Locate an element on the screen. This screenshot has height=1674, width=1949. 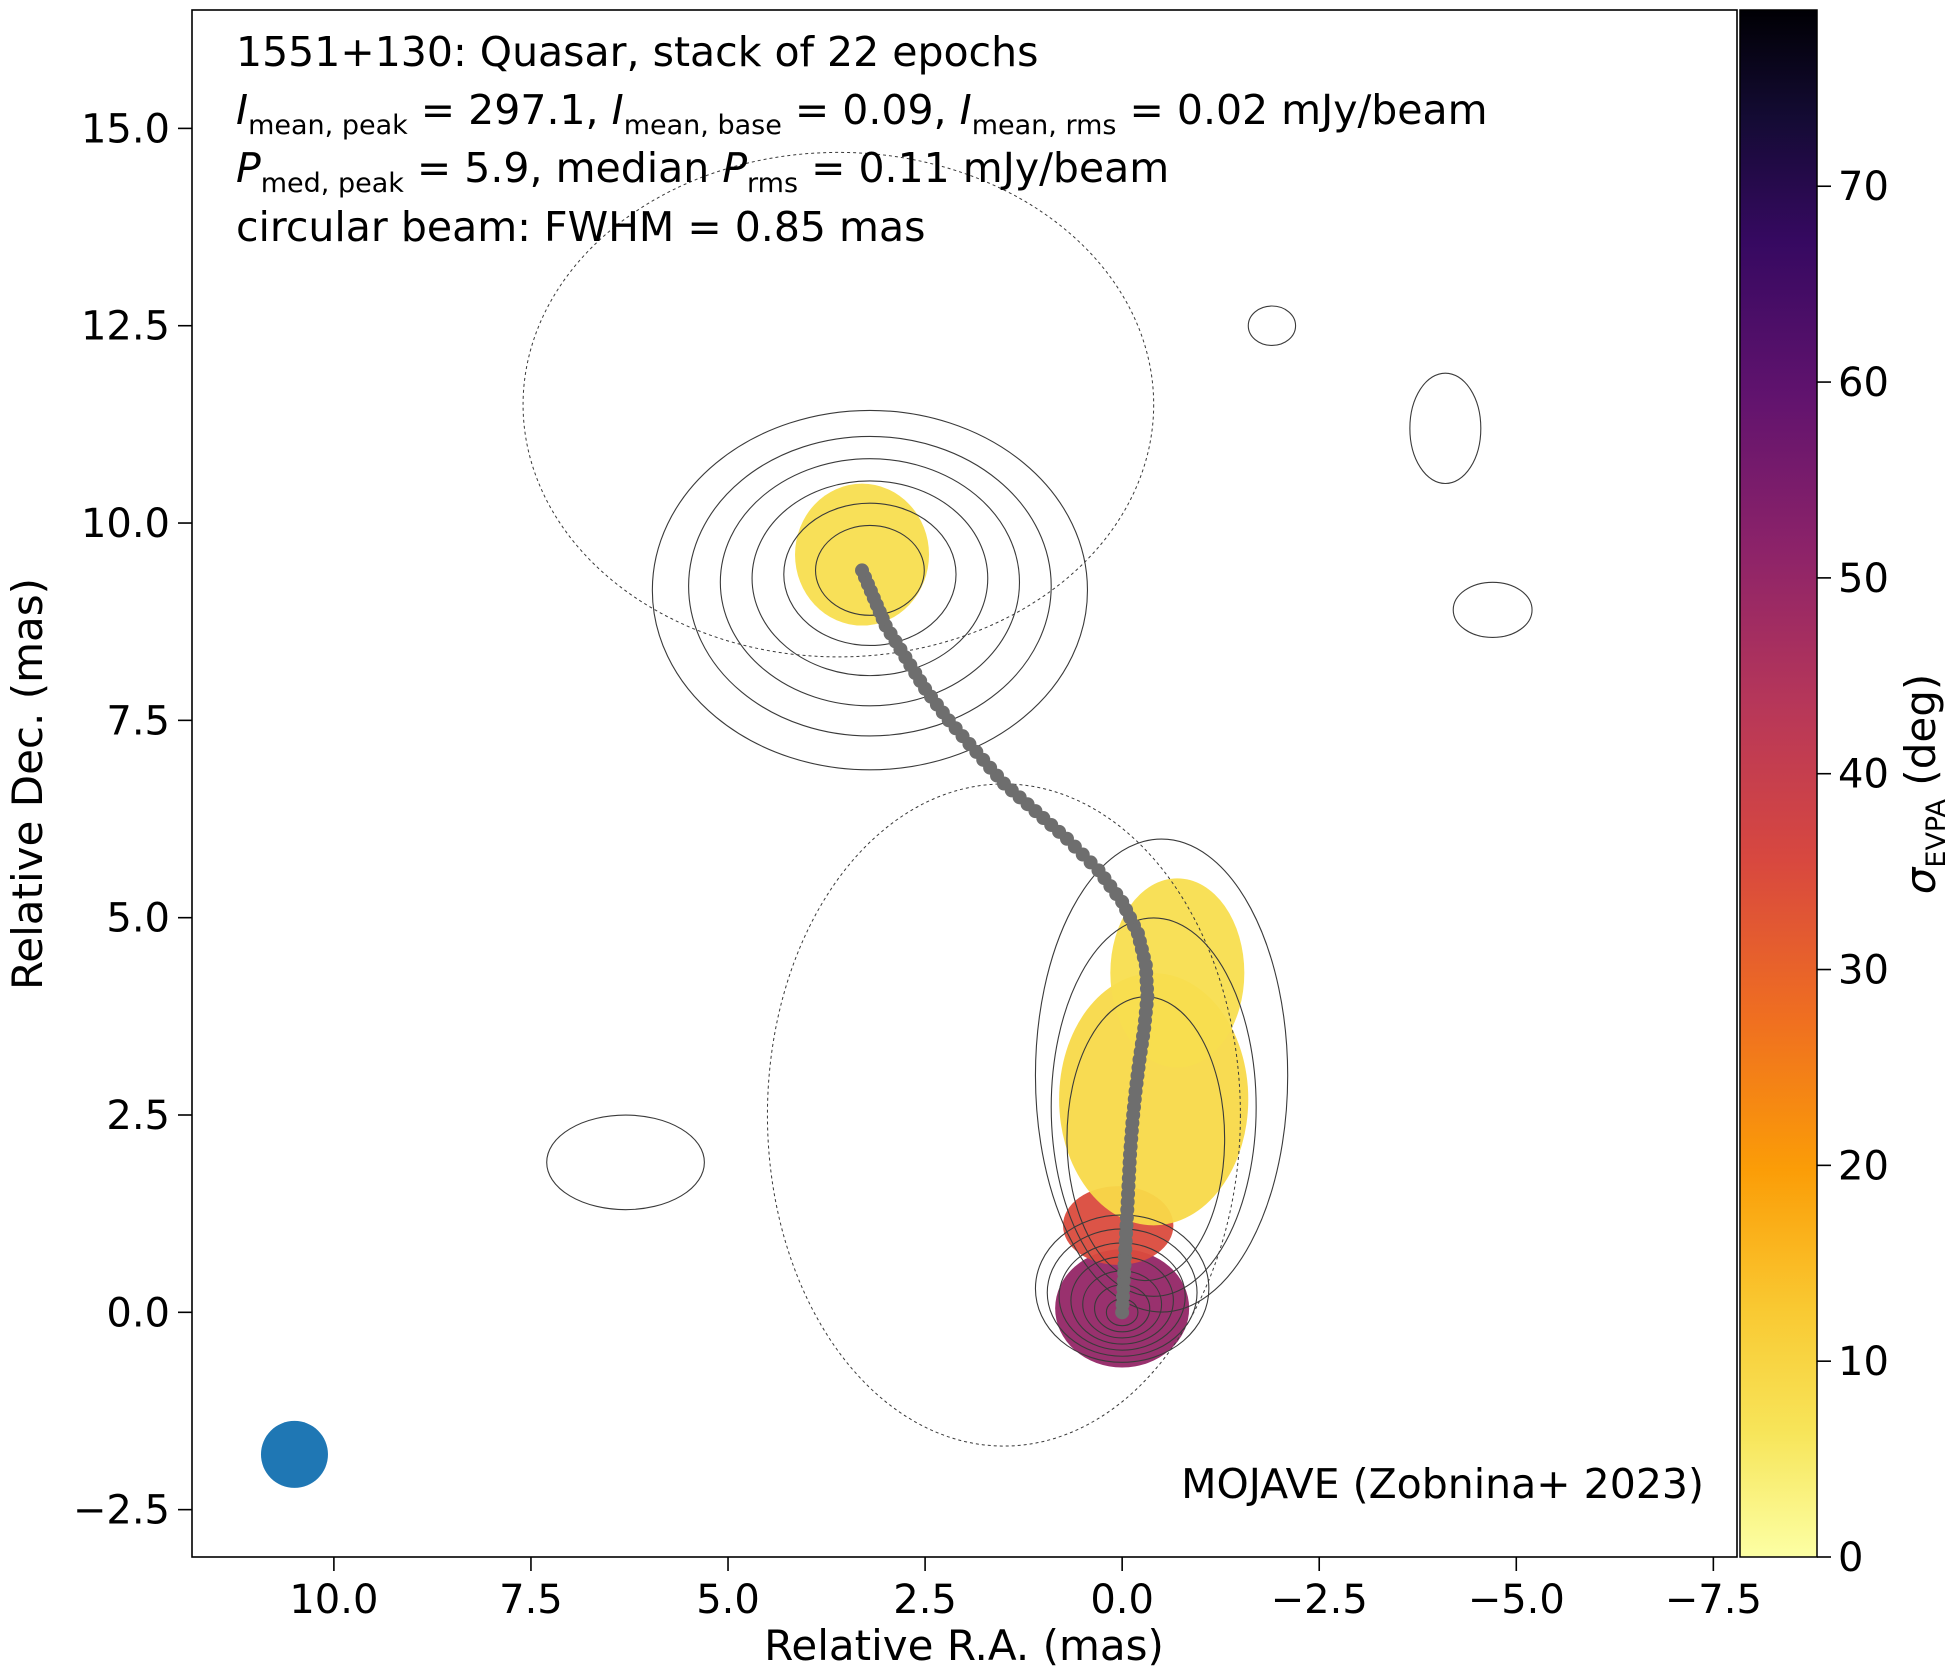
x-tick-label: −5.0 is located at coordinates (1516, 1600).